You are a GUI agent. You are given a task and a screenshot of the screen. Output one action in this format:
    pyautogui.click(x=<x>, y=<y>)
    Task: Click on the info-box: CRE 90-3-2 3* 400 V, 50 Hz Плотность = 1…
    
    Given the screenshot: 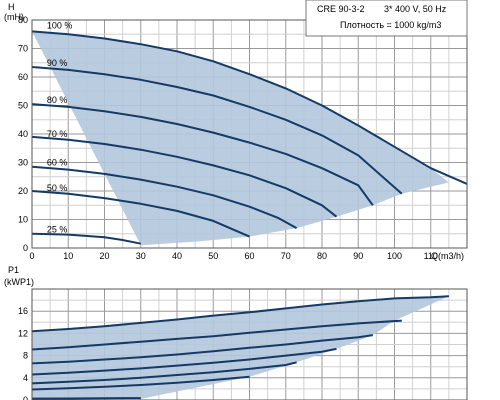 What is the action you would take?
    pyautogui.click(x=386, y=18)
    